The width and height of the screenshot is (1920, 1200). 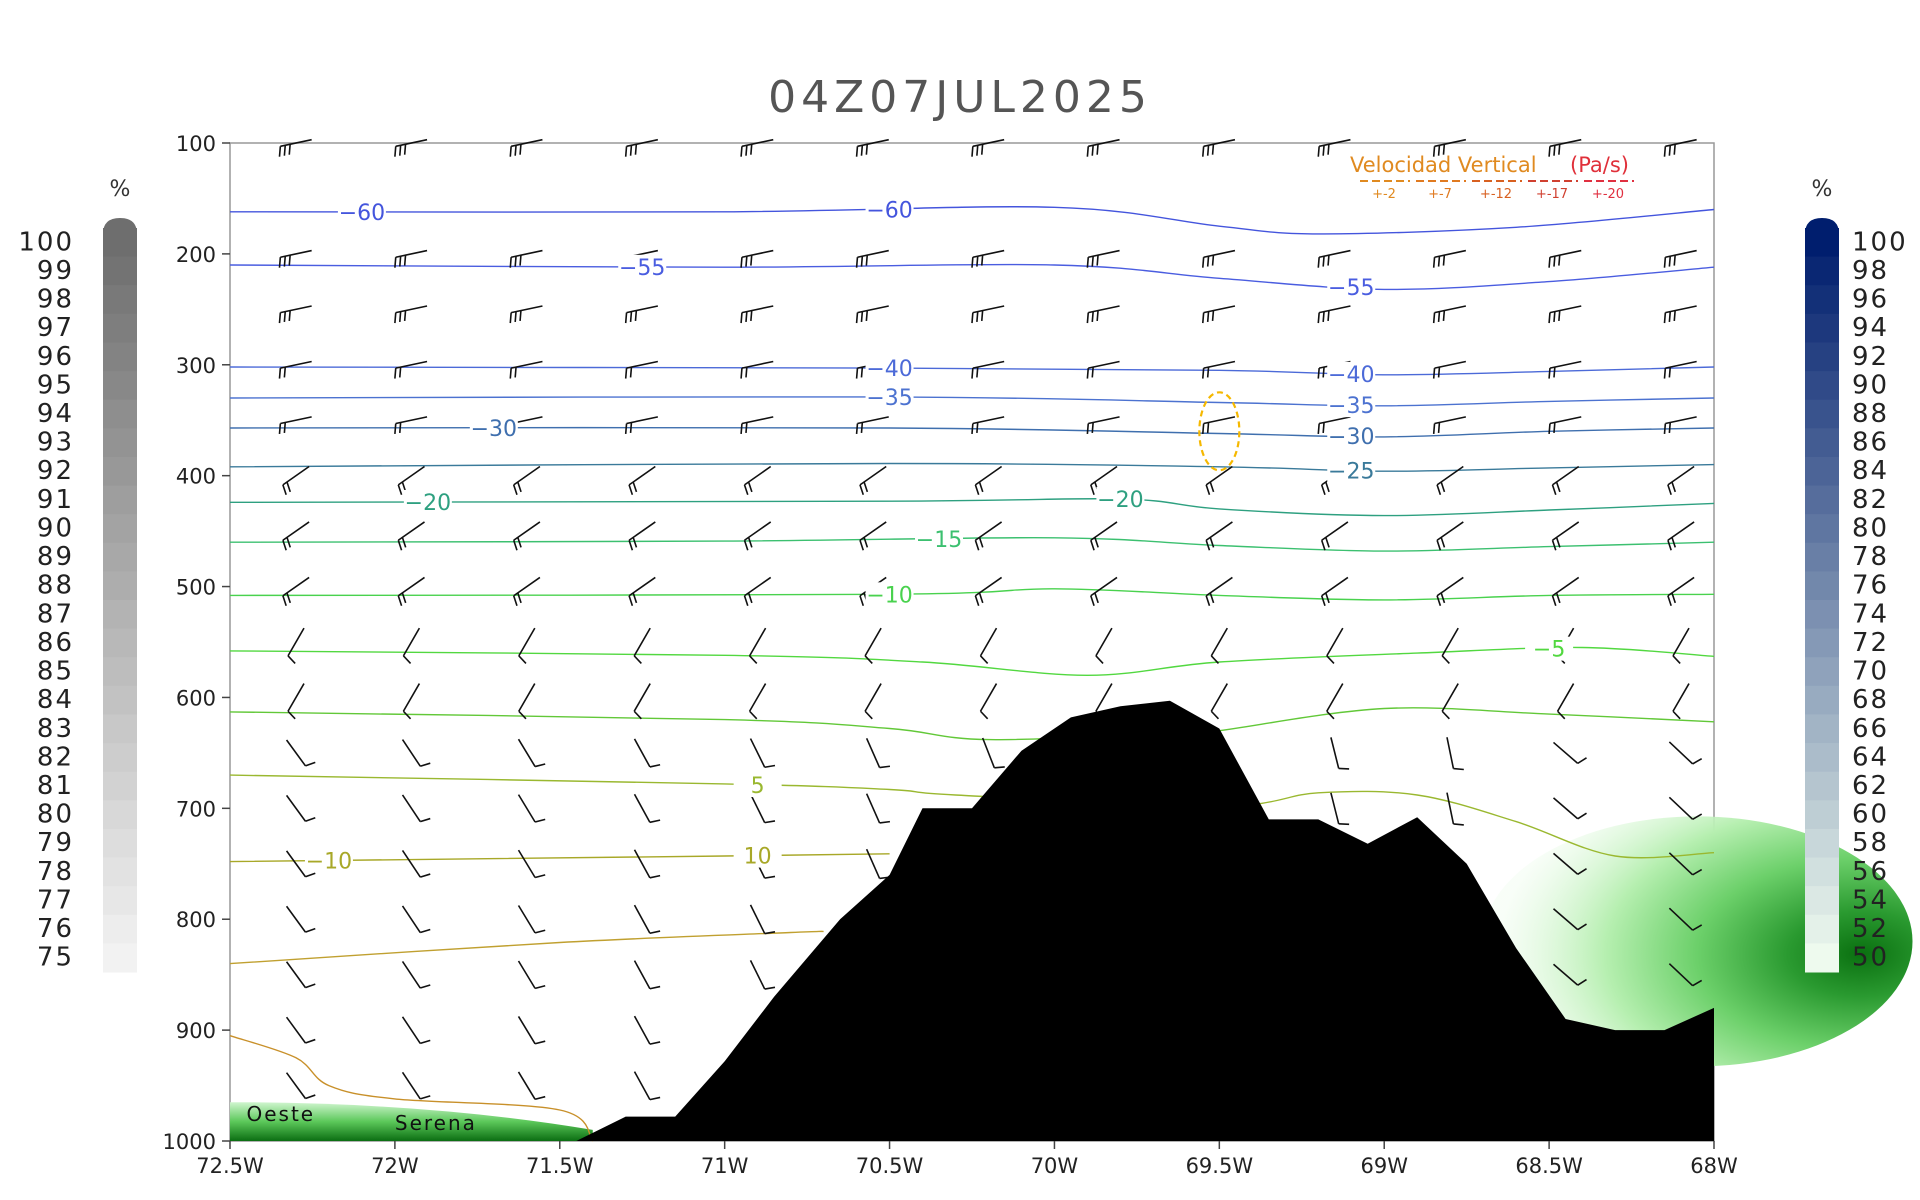 What do you see at coordinates (1714, 1166) in the screenshot?
I see `x-tick-label: 68W` at bounding box center [1714, 1166].